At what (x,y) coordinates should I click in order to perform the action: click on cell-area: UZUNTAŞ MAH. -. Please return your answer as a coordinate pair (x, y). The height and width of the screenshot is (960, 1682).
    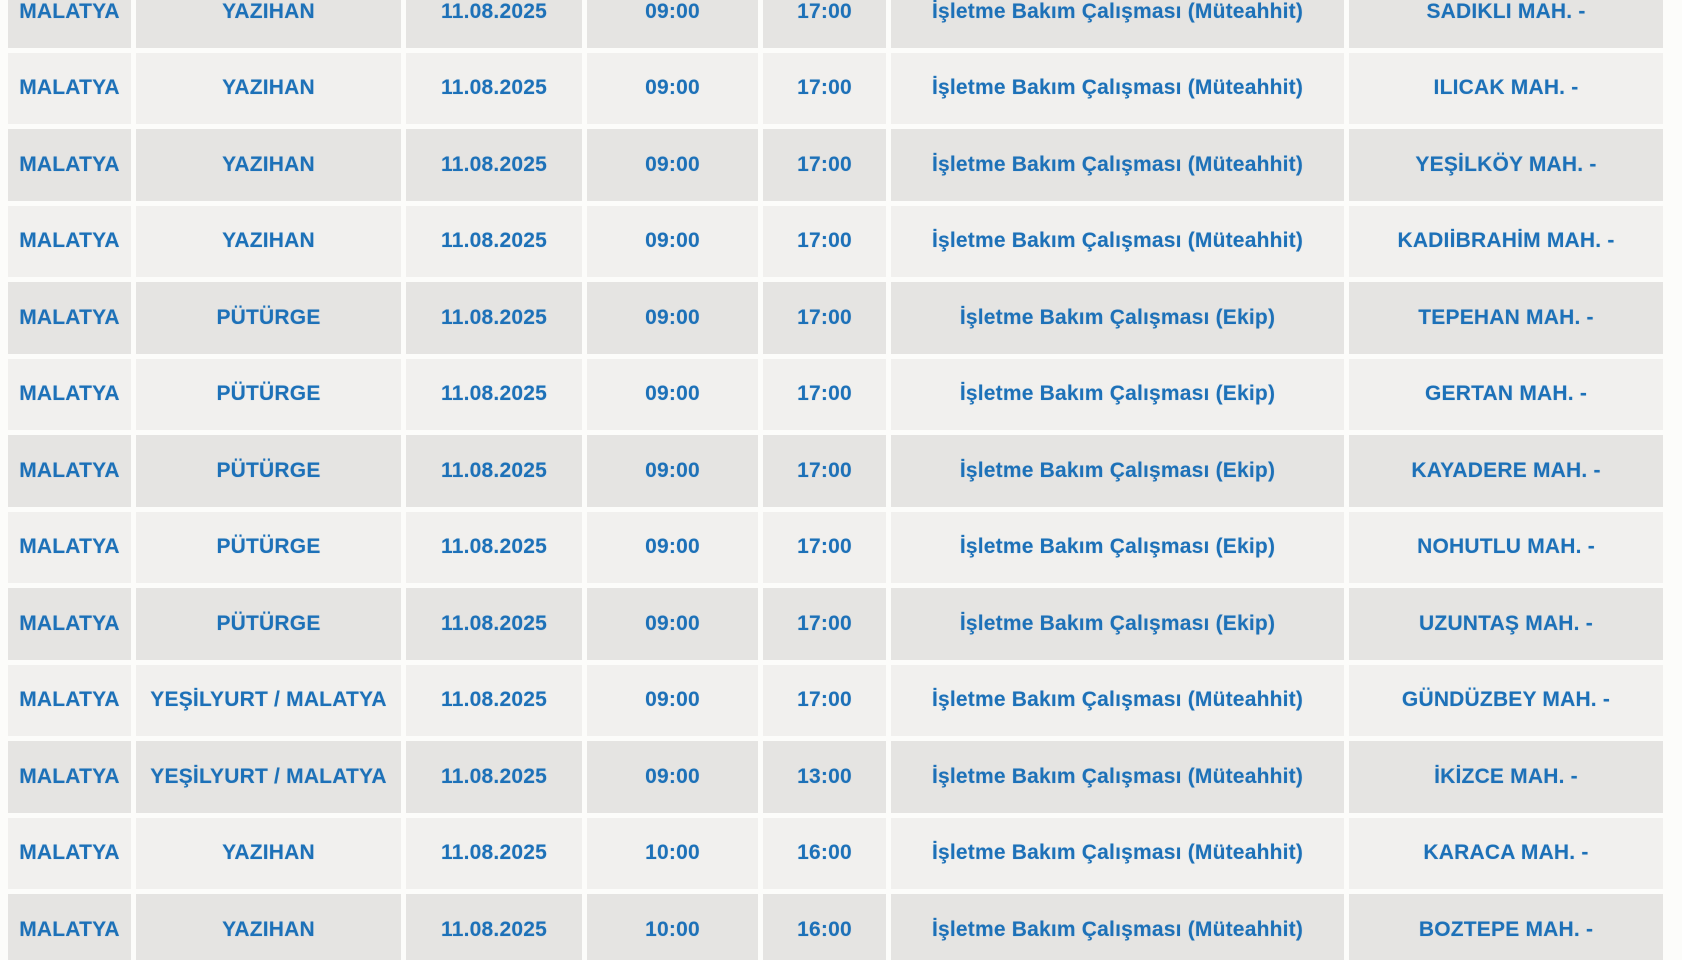
    Looking at the image, I should click on (1506, 624).